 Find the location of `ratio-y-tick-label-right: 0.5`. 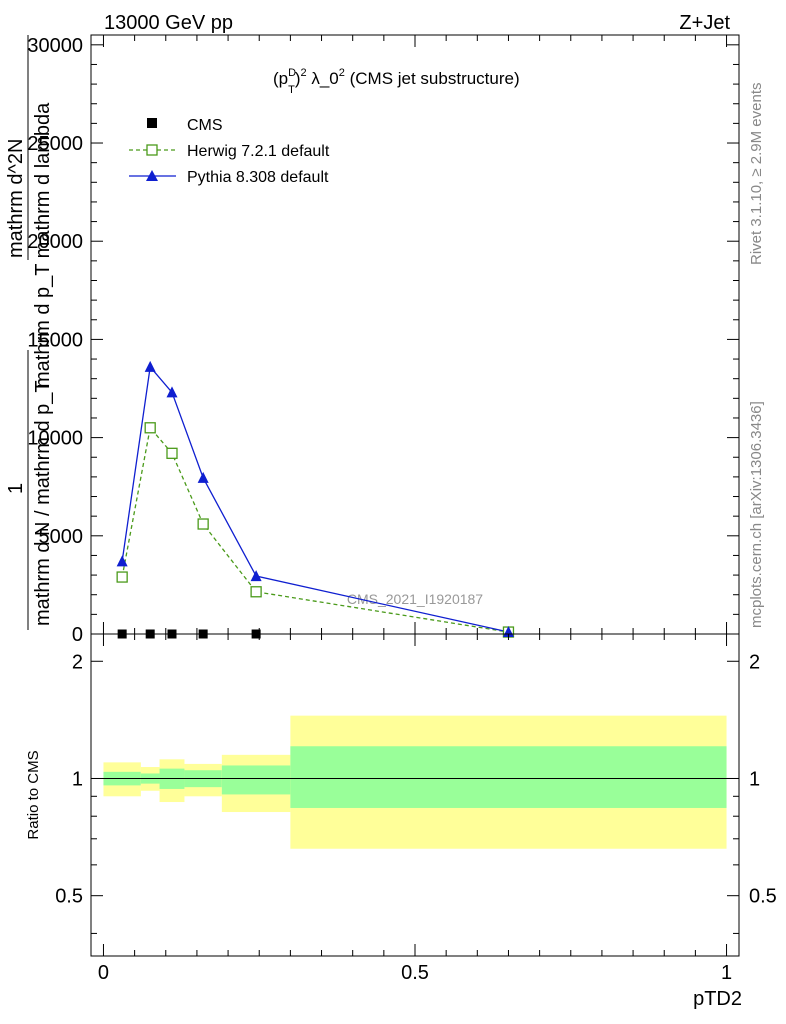

ratio-y-tick-label-right: 0.5 is located at coordinates (763, 897).